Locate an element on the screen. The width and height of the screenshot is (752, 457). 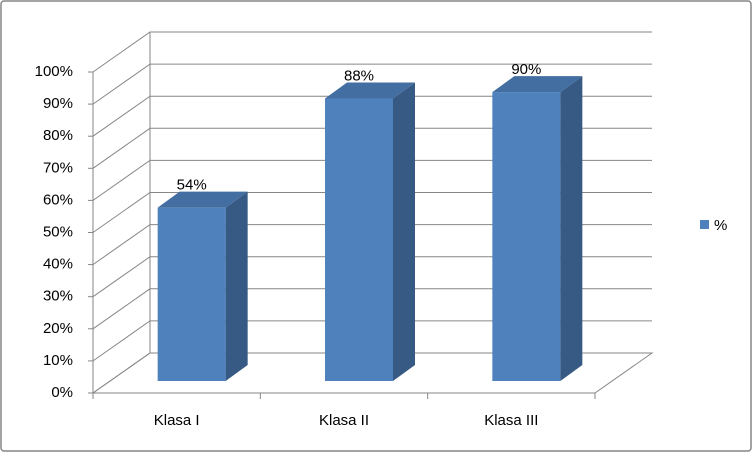
y-tick-label: 30% is located at coordinates (58, 296).